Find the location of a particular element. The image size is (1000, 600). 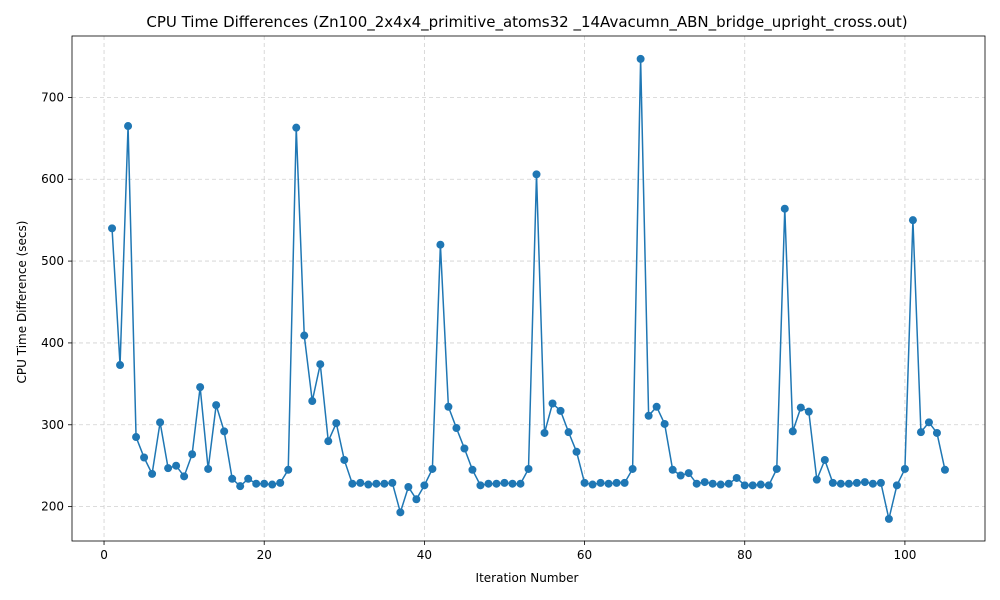

x-axis-label: Iteration Number is located at coordinates (527, 578).